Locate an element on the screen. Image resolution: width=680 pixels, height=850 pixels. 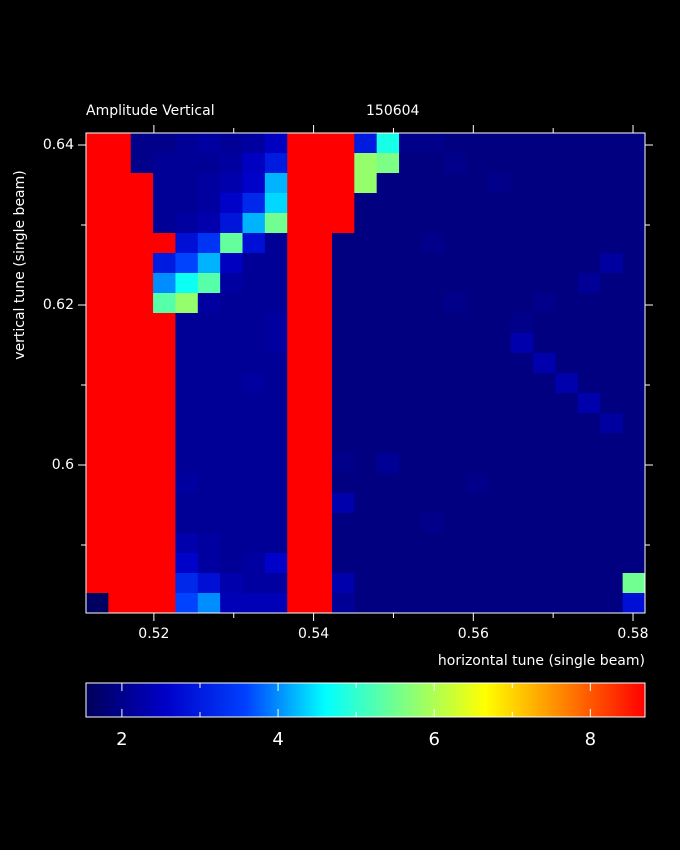
colorbar-tick-label: 8 is located at coordinates (590, 739).